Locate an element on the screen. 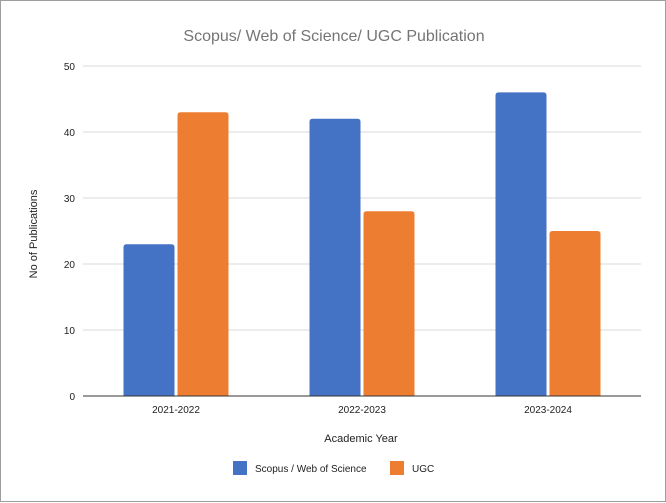 Image resolution: width=666 pixels, height=503 pixels. bar-ugc-2021-2022 is located at coordinates (203, 254).